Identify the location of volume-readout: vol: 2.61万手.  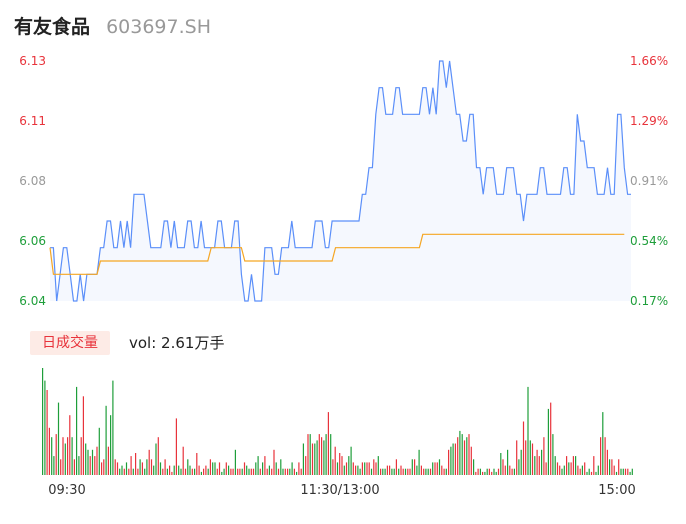
(177, 343).